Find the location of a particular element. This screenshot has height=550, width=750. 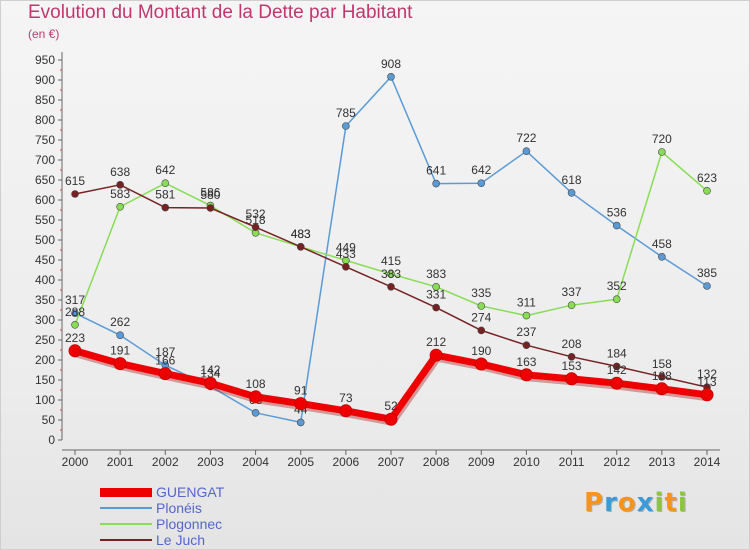

x-tick-label: 2006 is located at coordinates (346, 462).